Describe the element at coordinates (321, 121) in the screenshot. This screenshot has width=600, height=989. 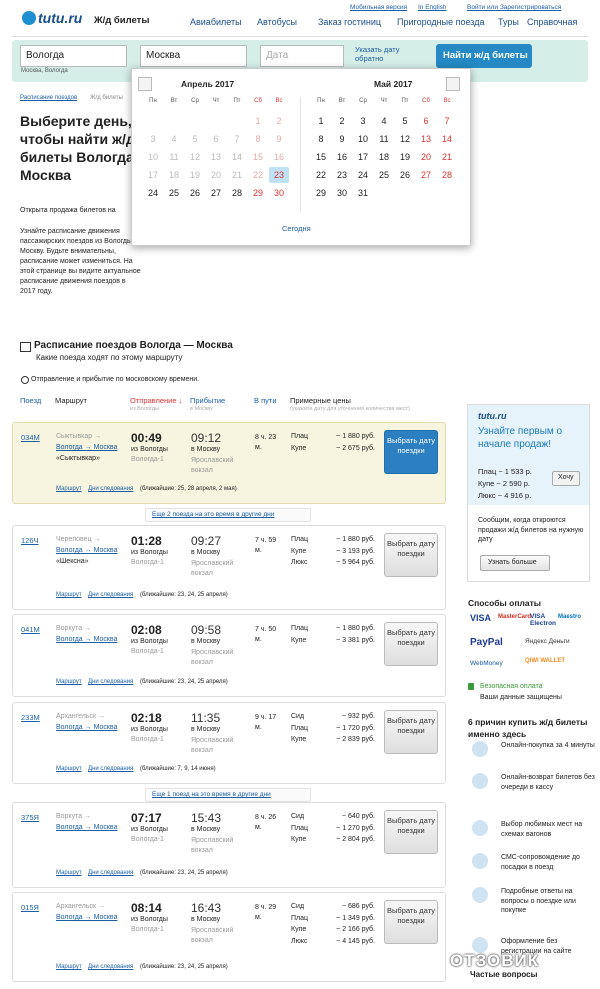
I see `calendar-day: 1` at that location.